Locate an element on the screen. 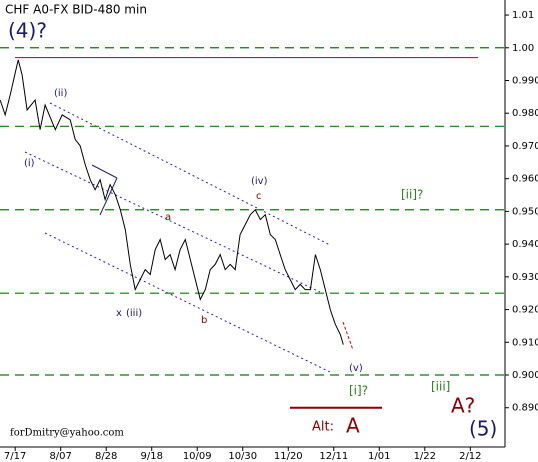  x-tick-label: 1/22 is located at coordinates (425, 456).